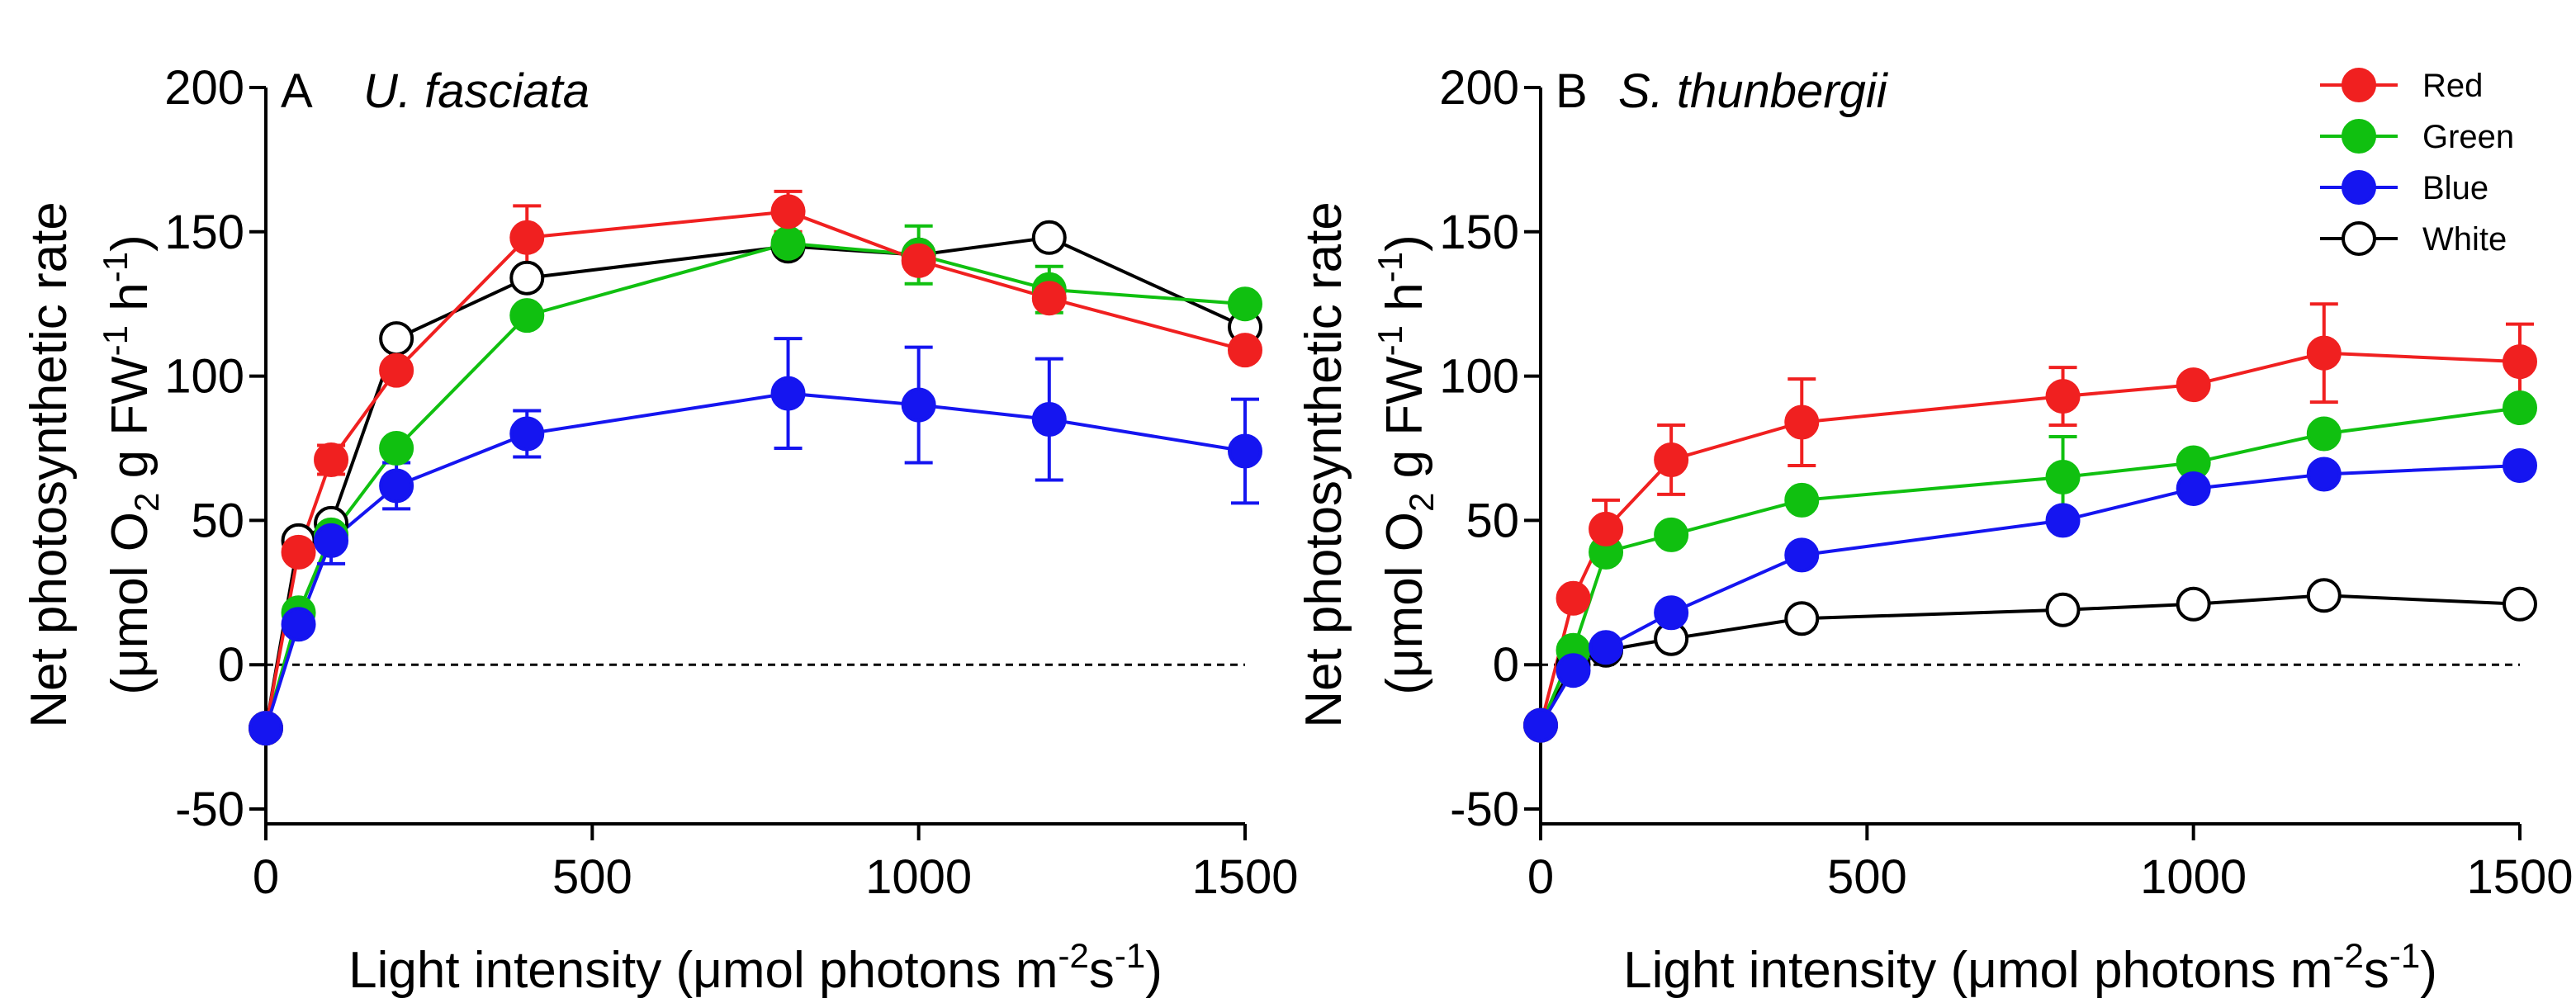 This screenshot has width=2576, height=1003. I want to click on legend-label-green: Green, so click(2468, 137).